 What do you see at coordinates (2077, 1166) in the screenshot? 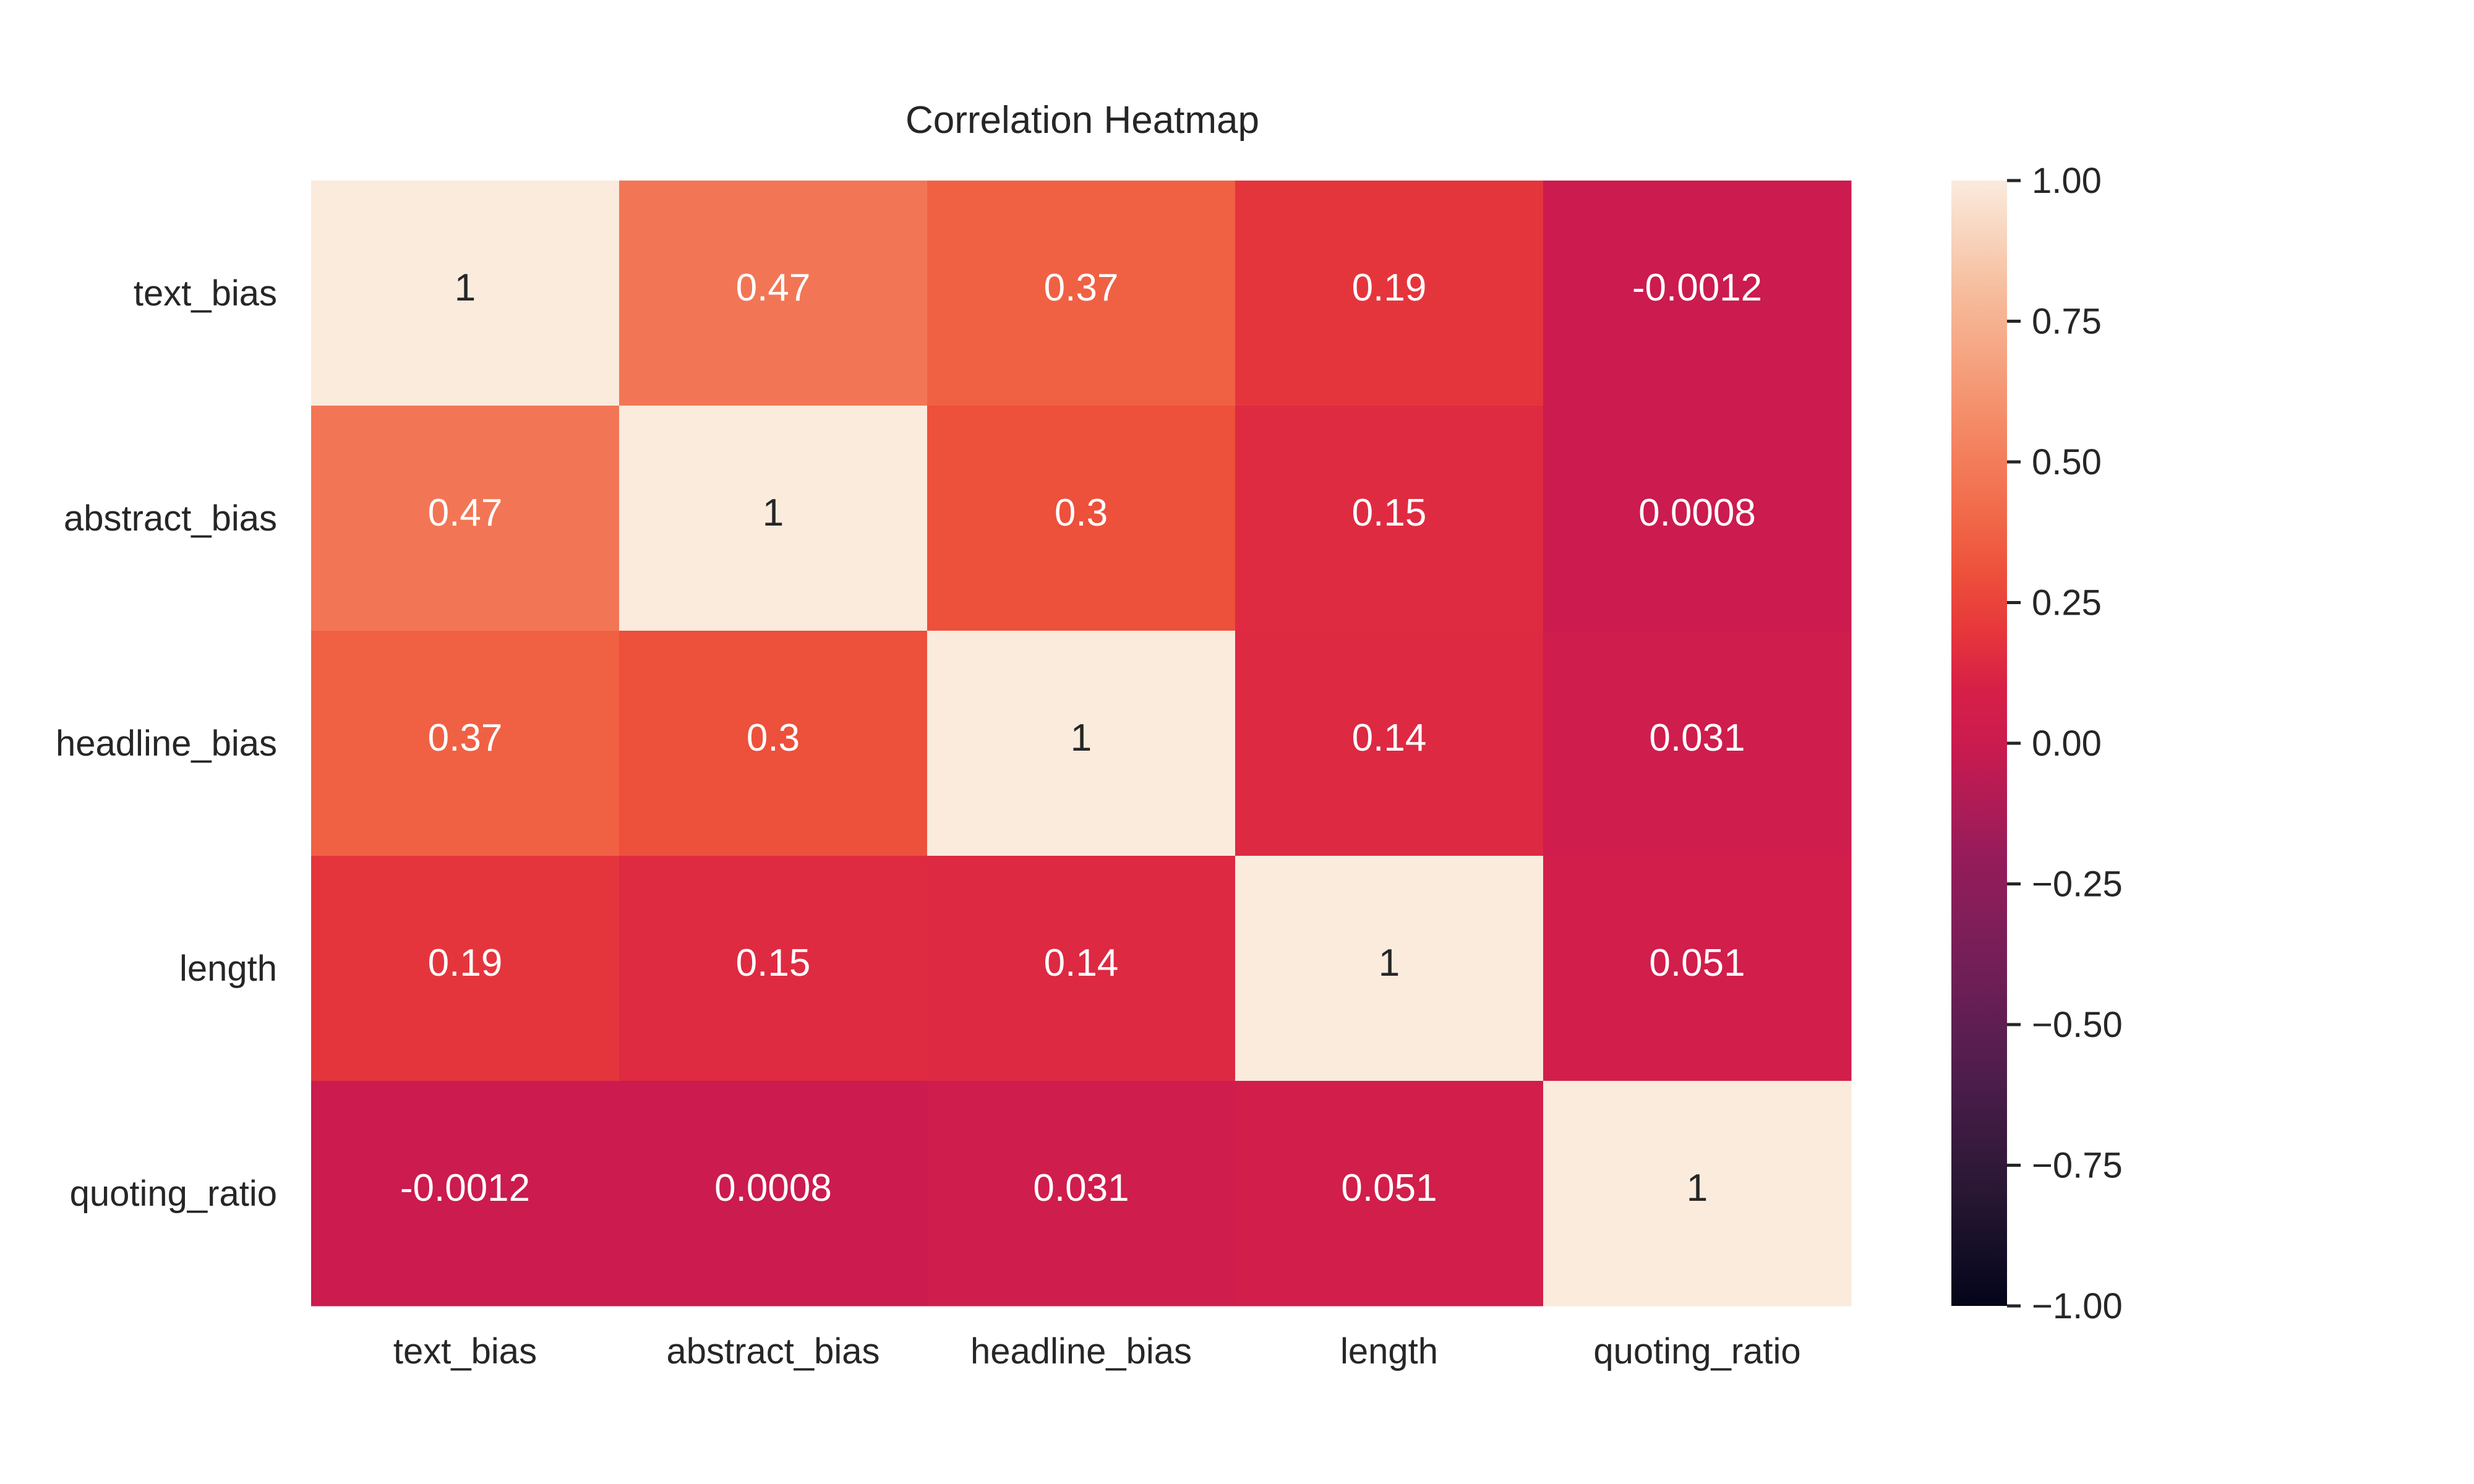
I see `colorbar-tick-label: −0.75` at bounding box center [2077, 1166].